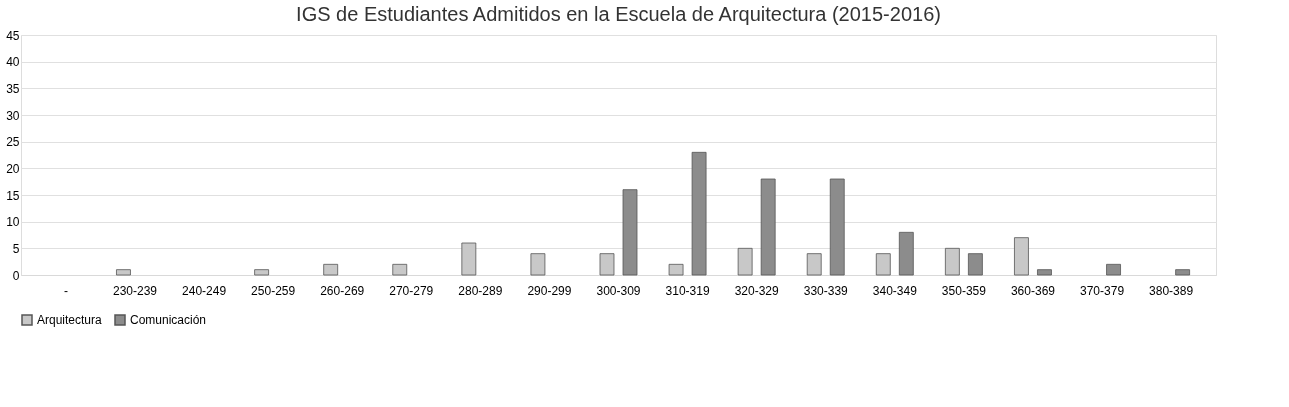  I want to click on y-tick-label: 0, so click(16, 275).